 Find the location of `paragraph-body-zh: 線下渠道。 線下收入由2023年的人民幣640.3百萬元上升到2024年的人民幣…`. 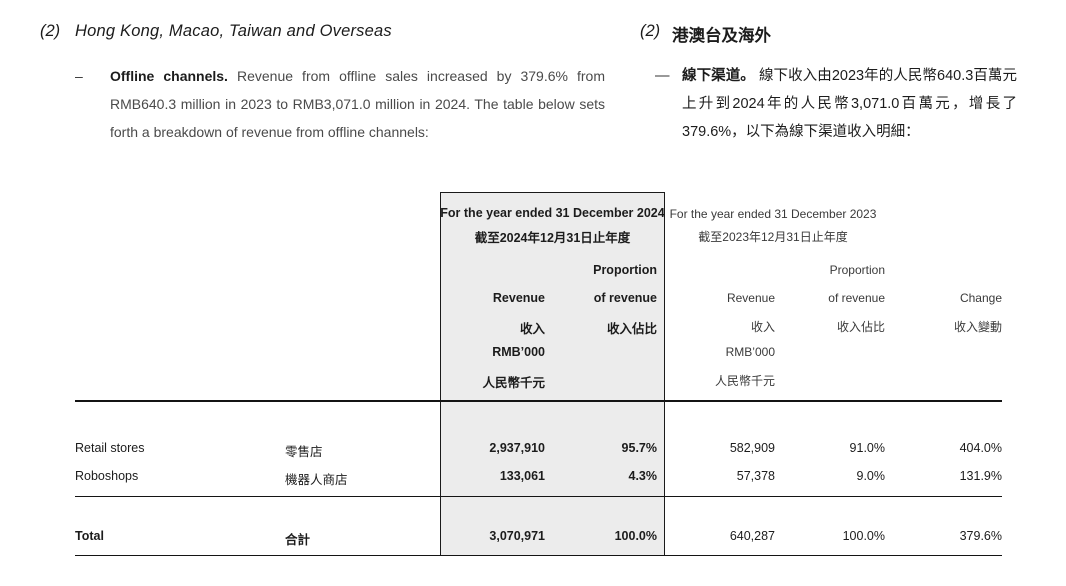

paragraph-body-zh: 線下渠道。 線下收入由2023年的人民幣640.3百萬元上升到2024年的人民幣… is located at coordinates (849, 104).